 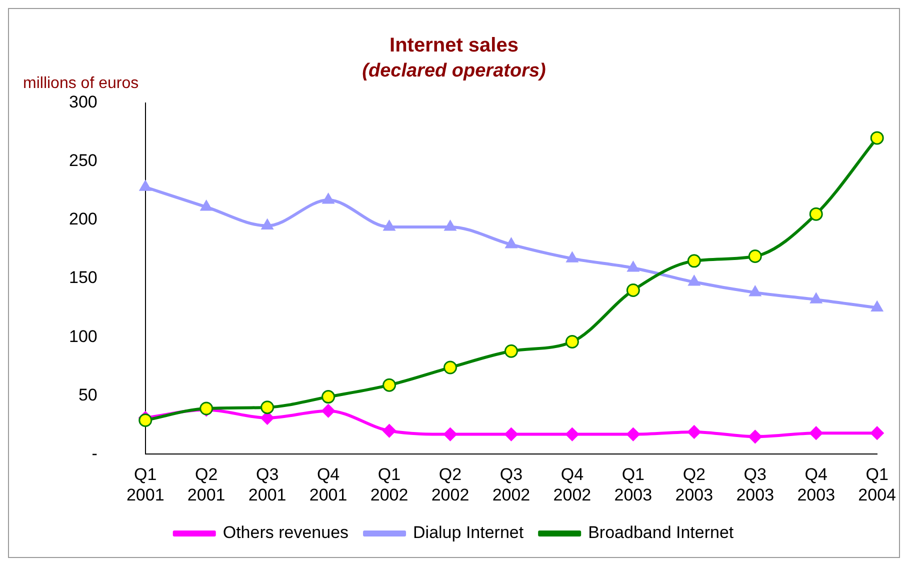 What do you see at coordinates (454, 71) in the screenshot?
I see `chart-subtitle: (declared operators)` at bounding box center [454, 71].